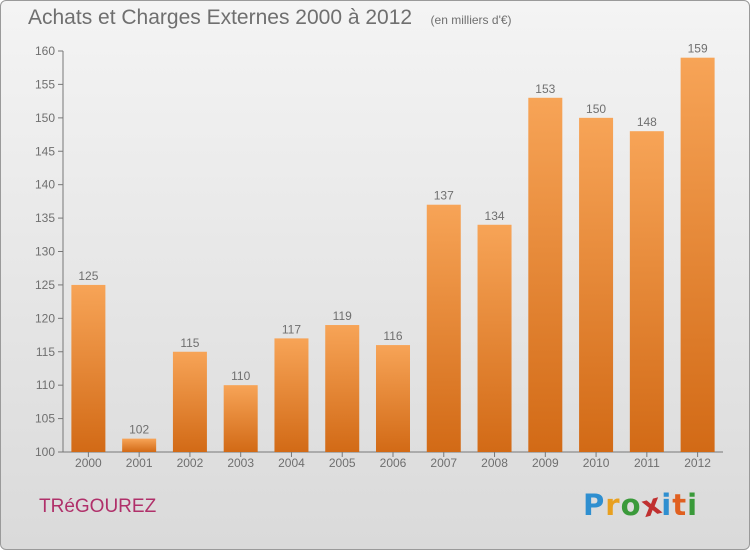 This screenshot has height=550, width=750. What do you see at coordinates (596, 109) in the screenshot?
I see `data-label: 150` at bounding box center [596, 109].